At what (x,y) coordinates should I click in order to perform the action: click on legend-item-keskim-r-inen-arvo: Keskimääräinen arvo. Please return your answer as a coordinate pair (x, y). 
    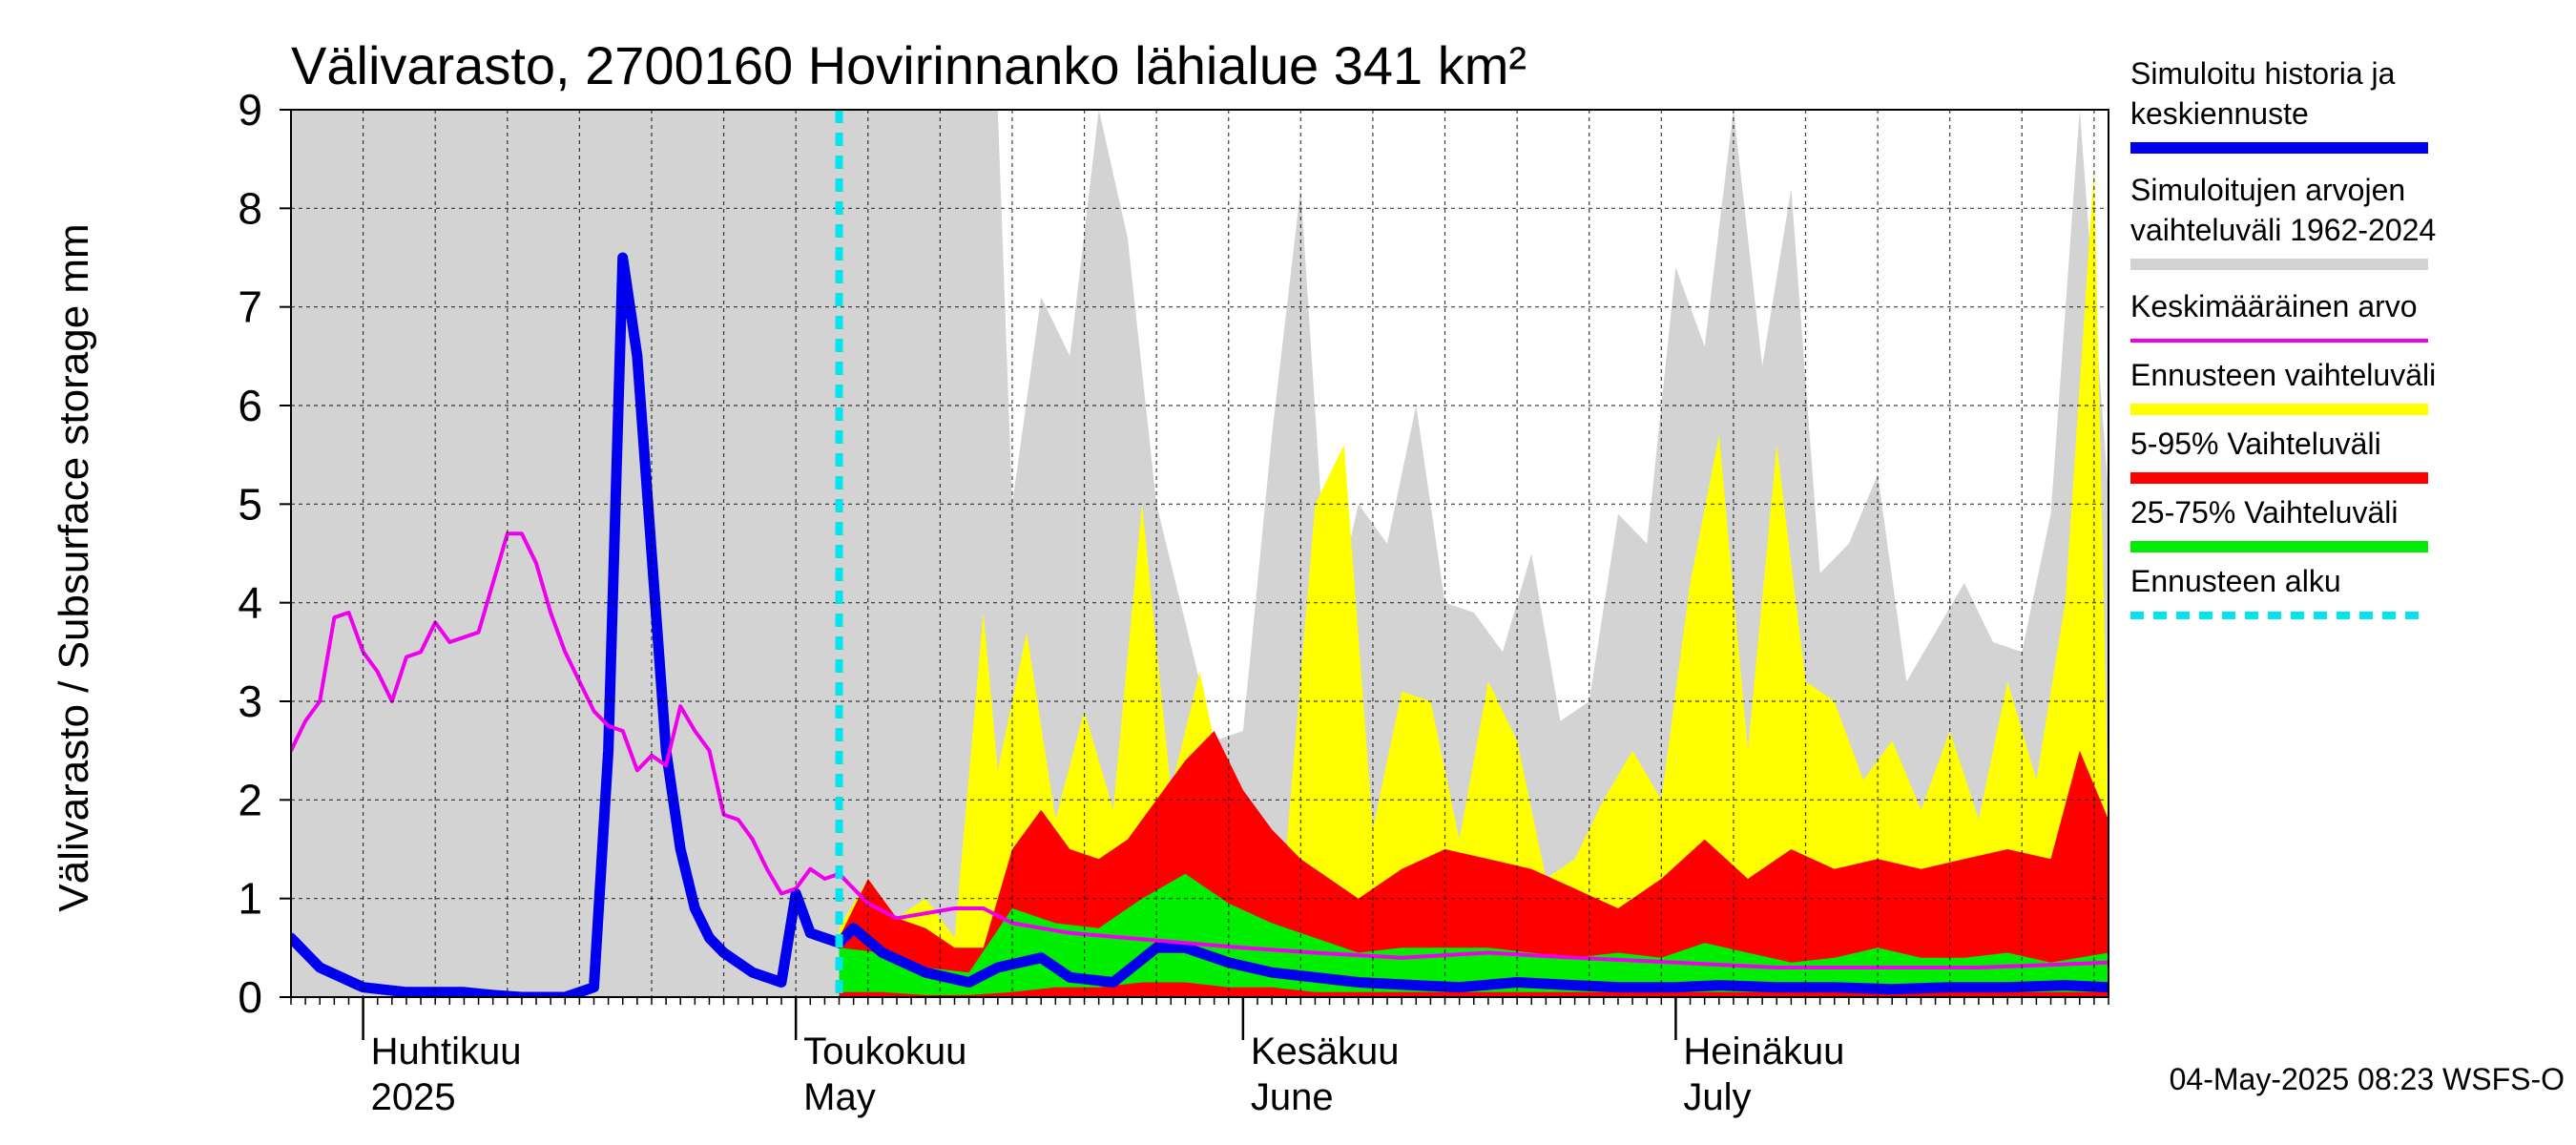
    Looking at the image, I should click on (2279, 316).